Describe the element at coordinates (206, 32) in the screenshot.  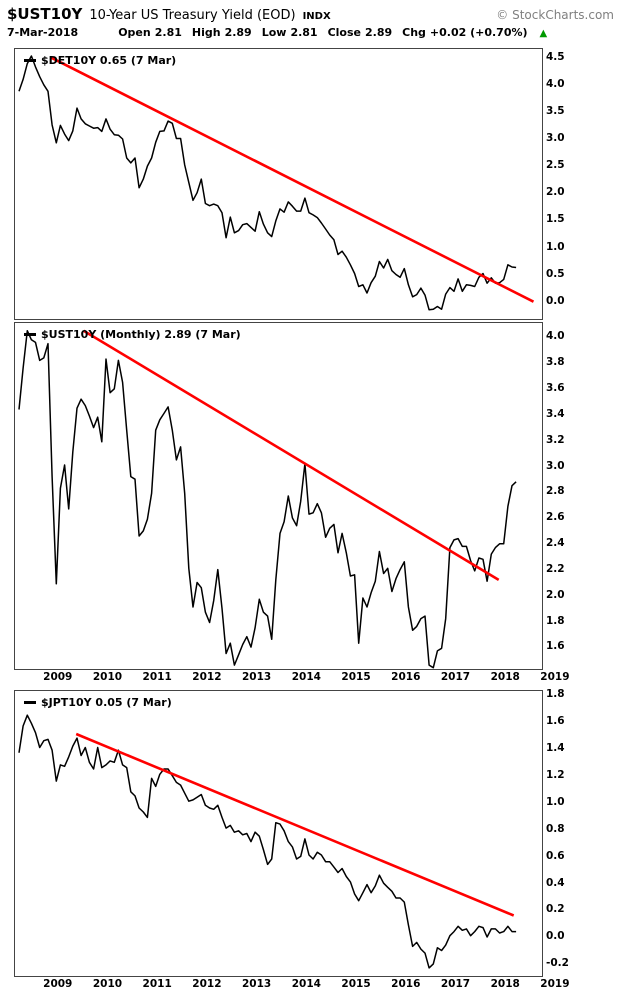
I see `high-label: High` at that location.